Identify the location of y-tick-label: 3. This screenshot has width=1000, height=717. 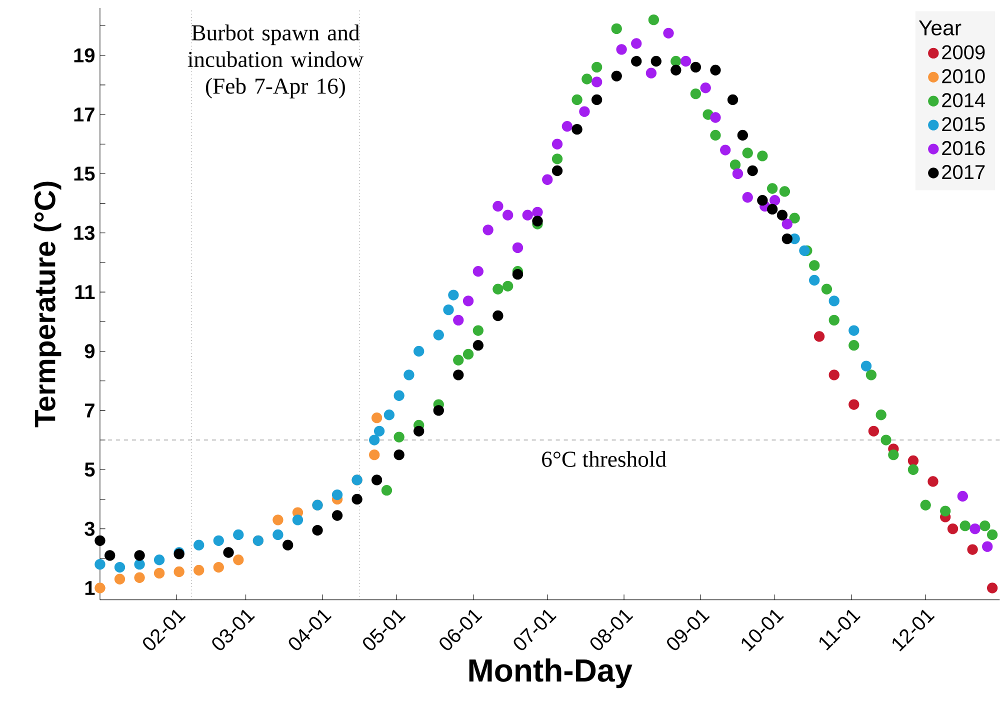
(89, 529).